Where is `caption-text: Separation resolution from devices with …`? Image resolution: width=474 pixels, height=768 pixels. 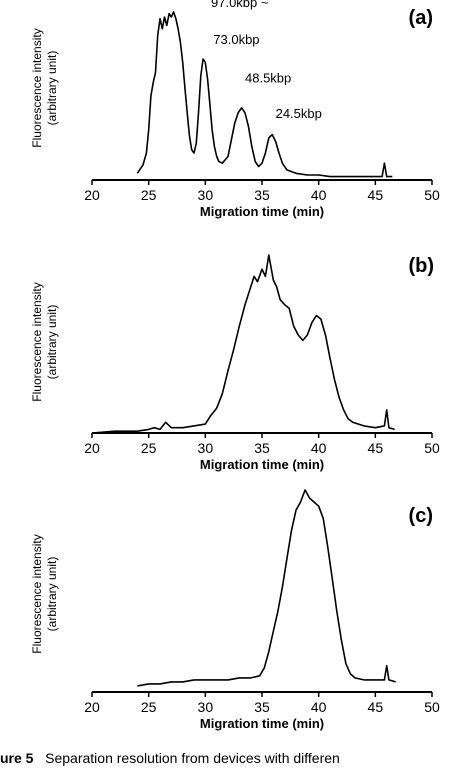
caption-text: Separation resolution from devices with … is located at coordinates (192, 758).